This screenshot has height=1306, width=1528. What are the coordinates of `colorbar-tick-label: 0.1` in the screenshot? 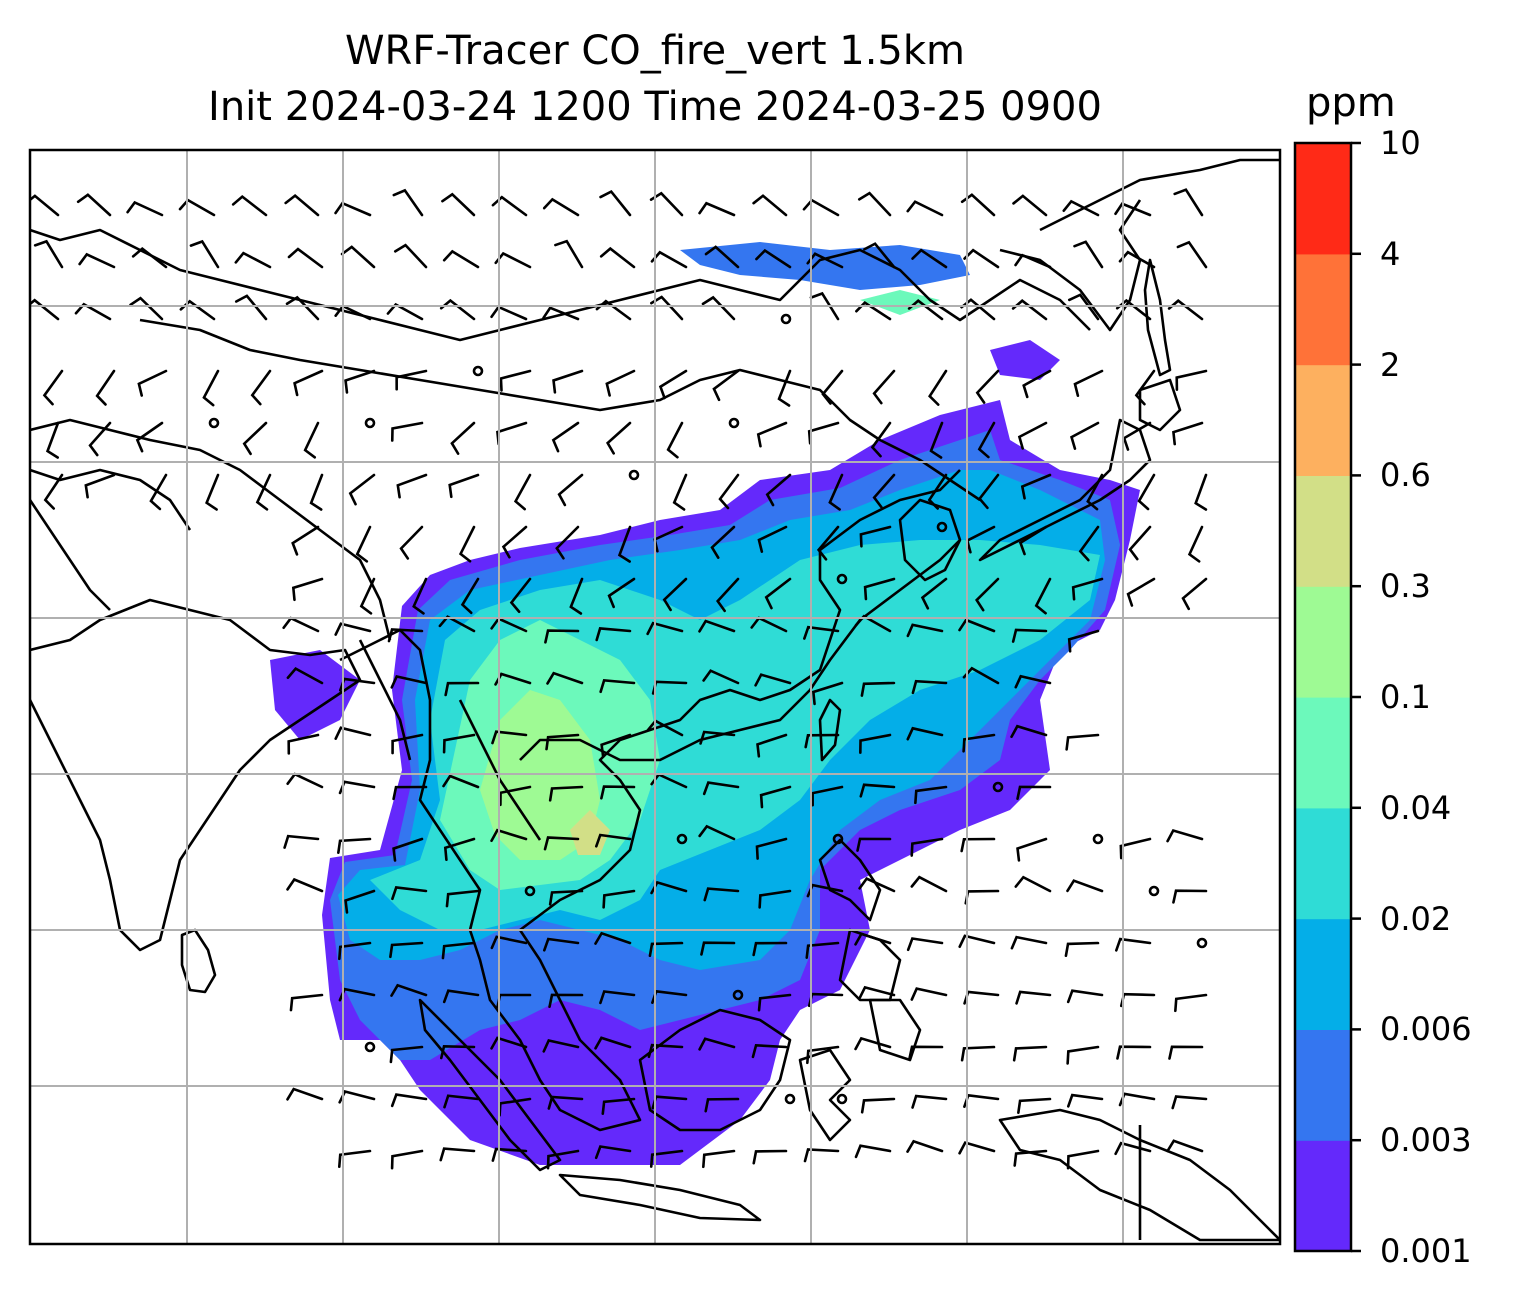 It's located at (1405, 697).